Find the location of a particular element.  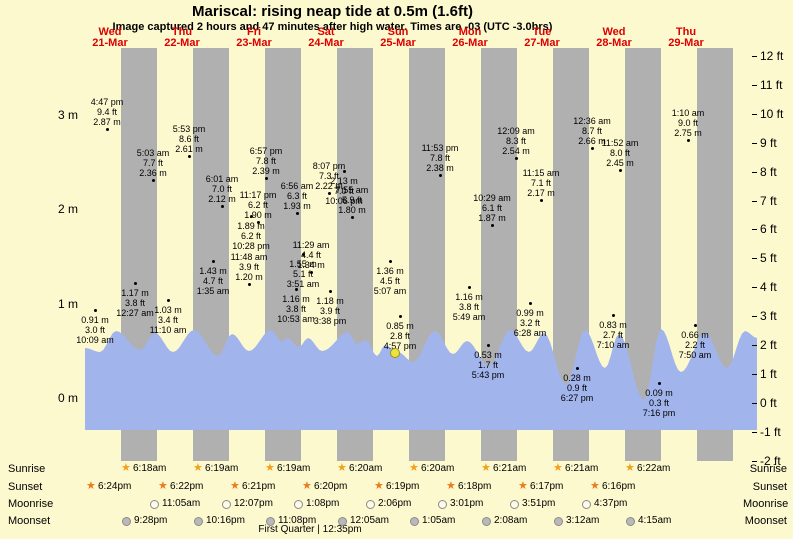

tide-extreme-line: 5:07 am is located at coordinates (390, 291).